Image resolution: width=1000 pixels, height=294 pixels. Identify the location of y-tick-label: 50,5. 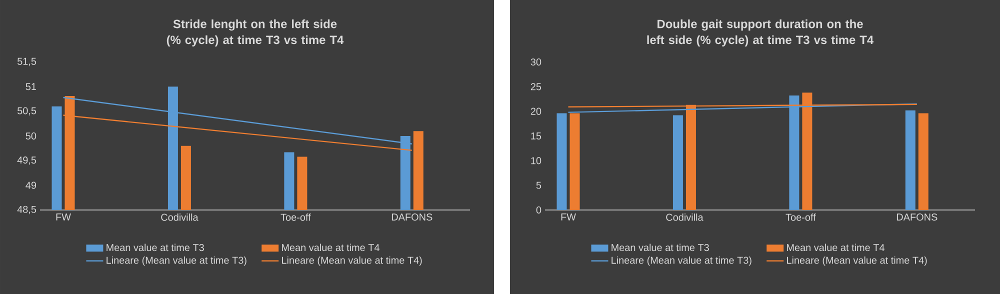
(27, 111).